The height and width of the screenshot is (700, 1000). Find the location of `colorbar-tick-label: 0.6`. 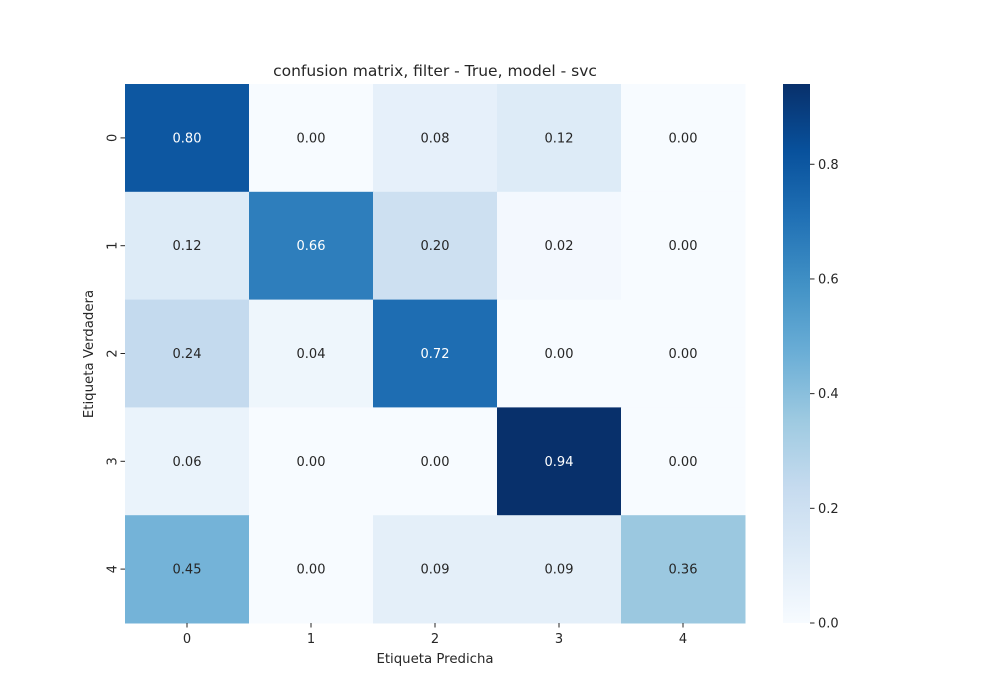

colorbar-tick-label: 0.6 is located at coordinates (828, 279).